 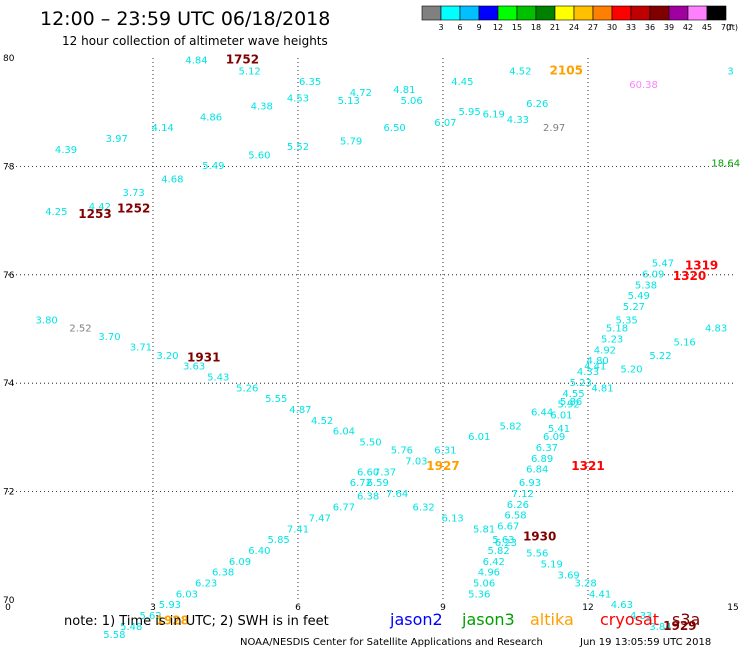 I want to click on wave-height-value: 6.40, so click(x=259, y=551).